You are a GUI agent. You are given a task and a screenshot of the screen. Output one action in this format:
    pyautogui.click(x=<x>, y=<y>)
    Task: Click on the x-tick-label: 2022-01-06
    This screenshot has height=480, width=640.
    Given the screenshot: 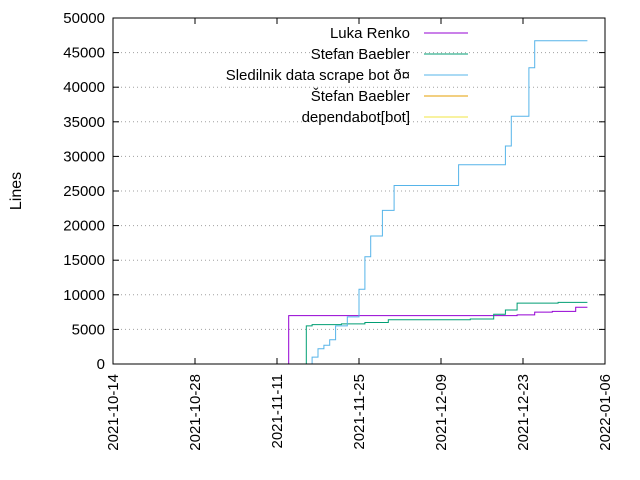 What is the action you would take?
    pyautogui.click(x=605, y=412)
    